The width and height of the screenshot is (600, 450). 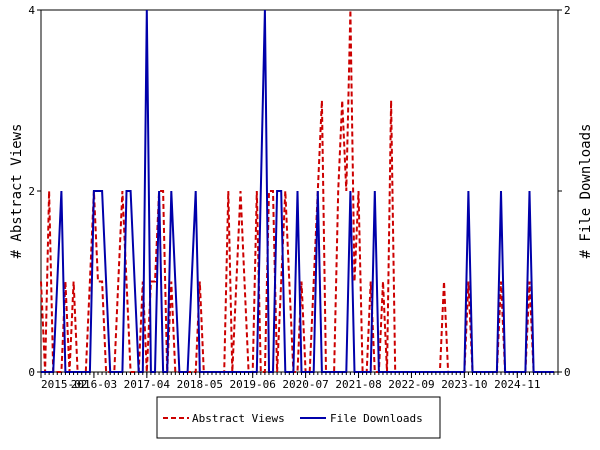 What do you see at coordinates (31, 372) in the screenshot?
I see `y-left-tick-label: 0` at bounding box center [31, 372].